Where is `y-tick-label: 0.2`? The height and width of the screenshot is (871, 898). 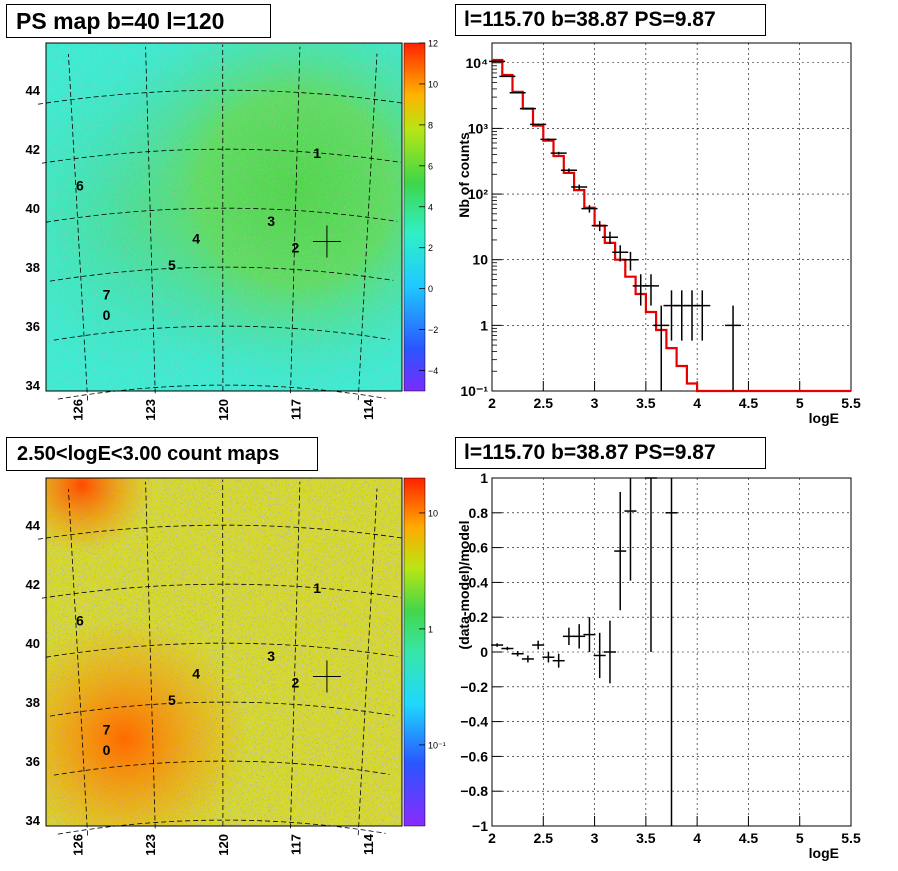
y-tick-label: 0.2 is located at coordinates (479, 617).